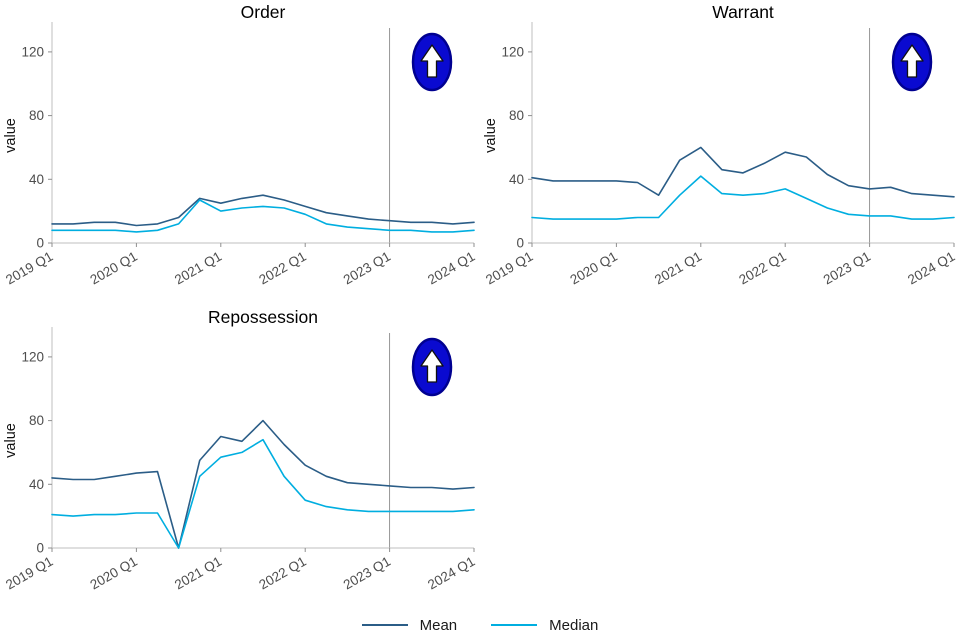 The width and height of the screenshot is (960, 640). I want to click on legend-label-median: Median, so click(574, 625).